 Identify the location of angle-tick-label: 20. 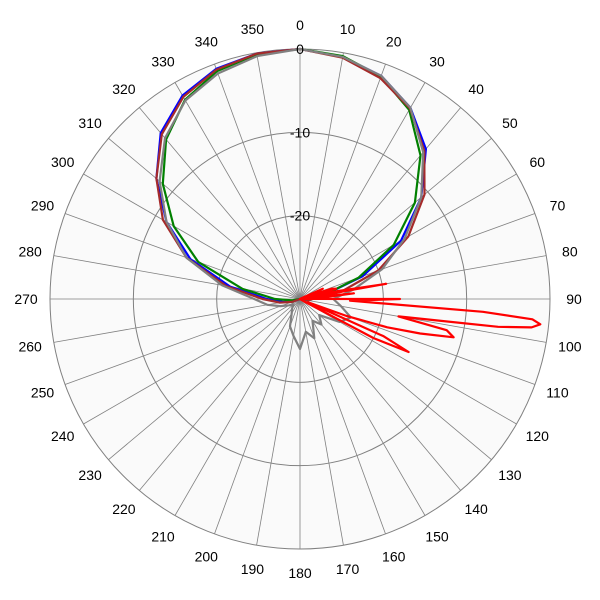
(394, 42).